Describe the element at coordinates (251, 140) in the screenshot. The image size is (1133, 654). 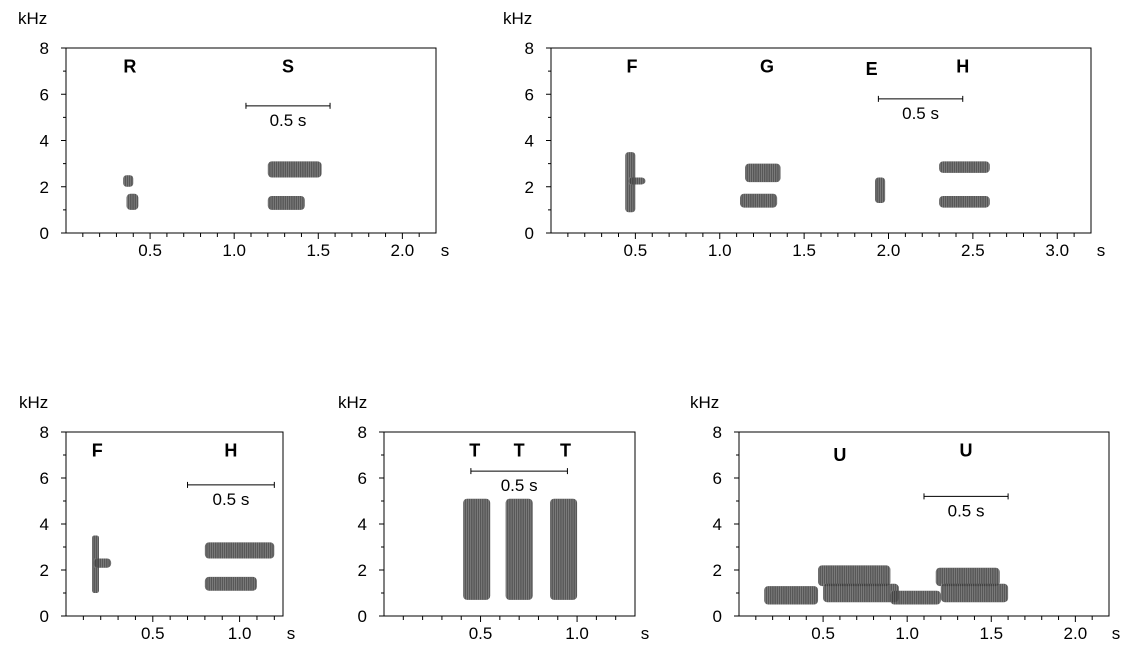
I see `plot-frame` at that location.